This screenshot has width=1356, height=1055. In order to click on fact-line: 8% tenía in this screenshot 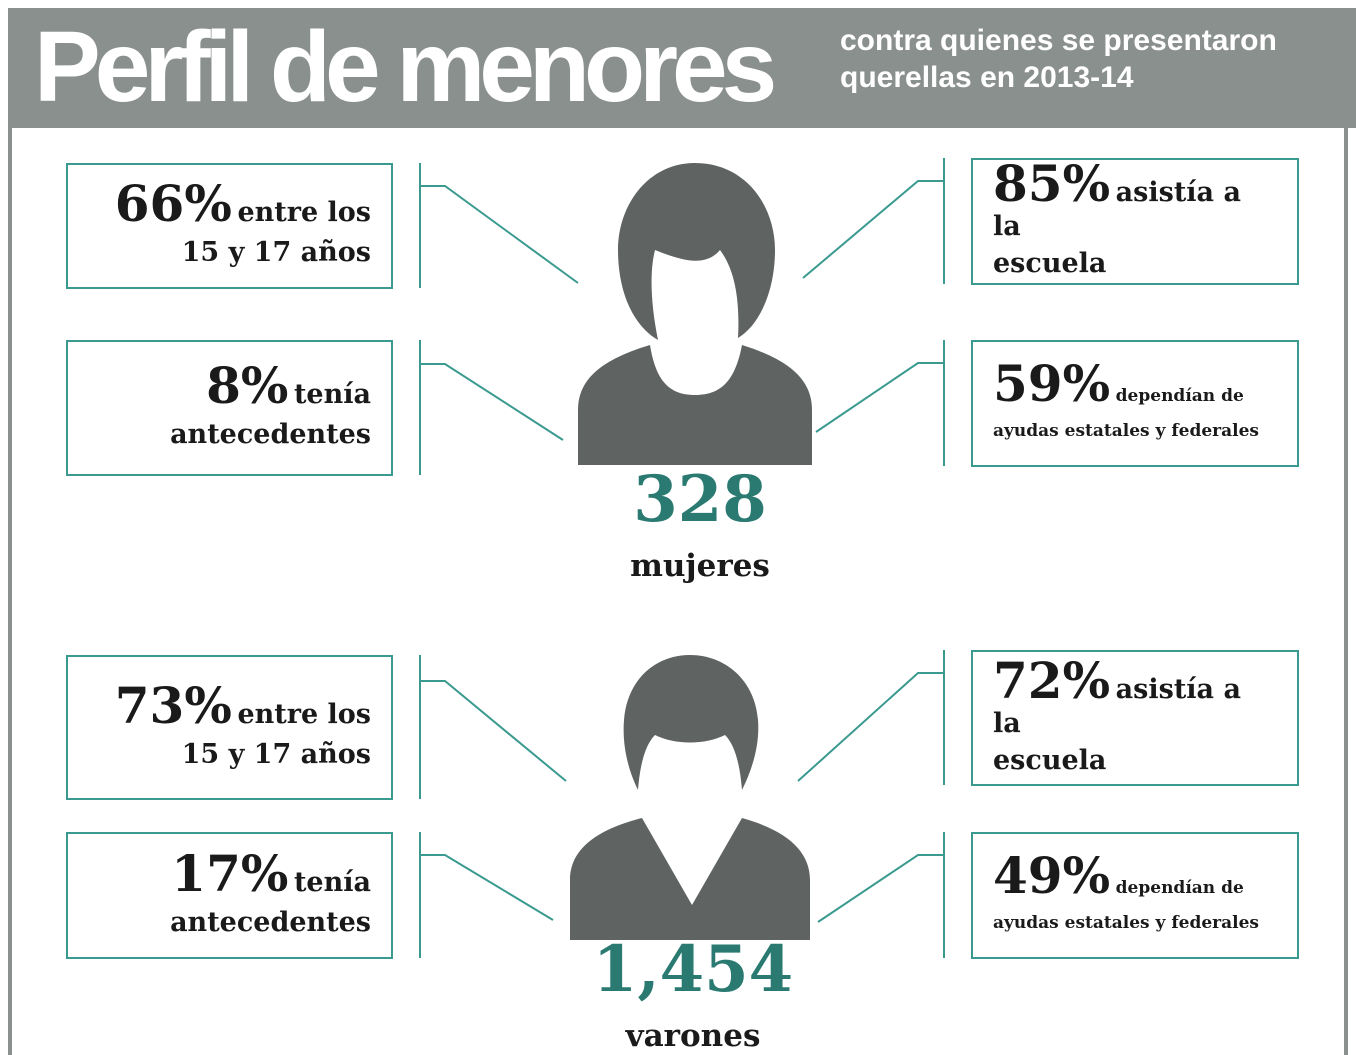, I will do `click(229, 386)`.